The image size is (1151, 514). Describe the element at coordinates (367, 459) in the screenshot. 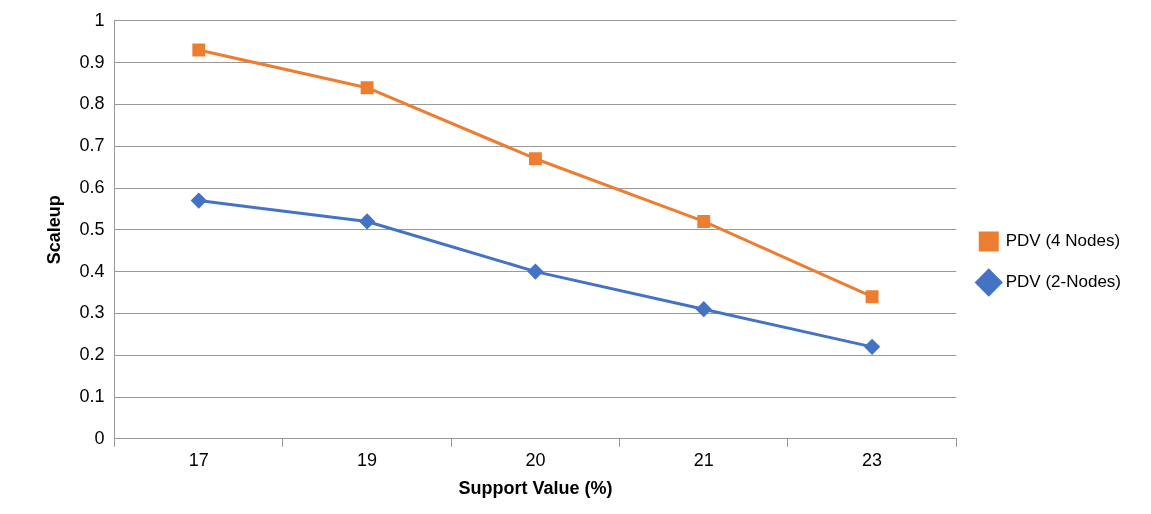

I see `x-tick-label: 19` at that location.